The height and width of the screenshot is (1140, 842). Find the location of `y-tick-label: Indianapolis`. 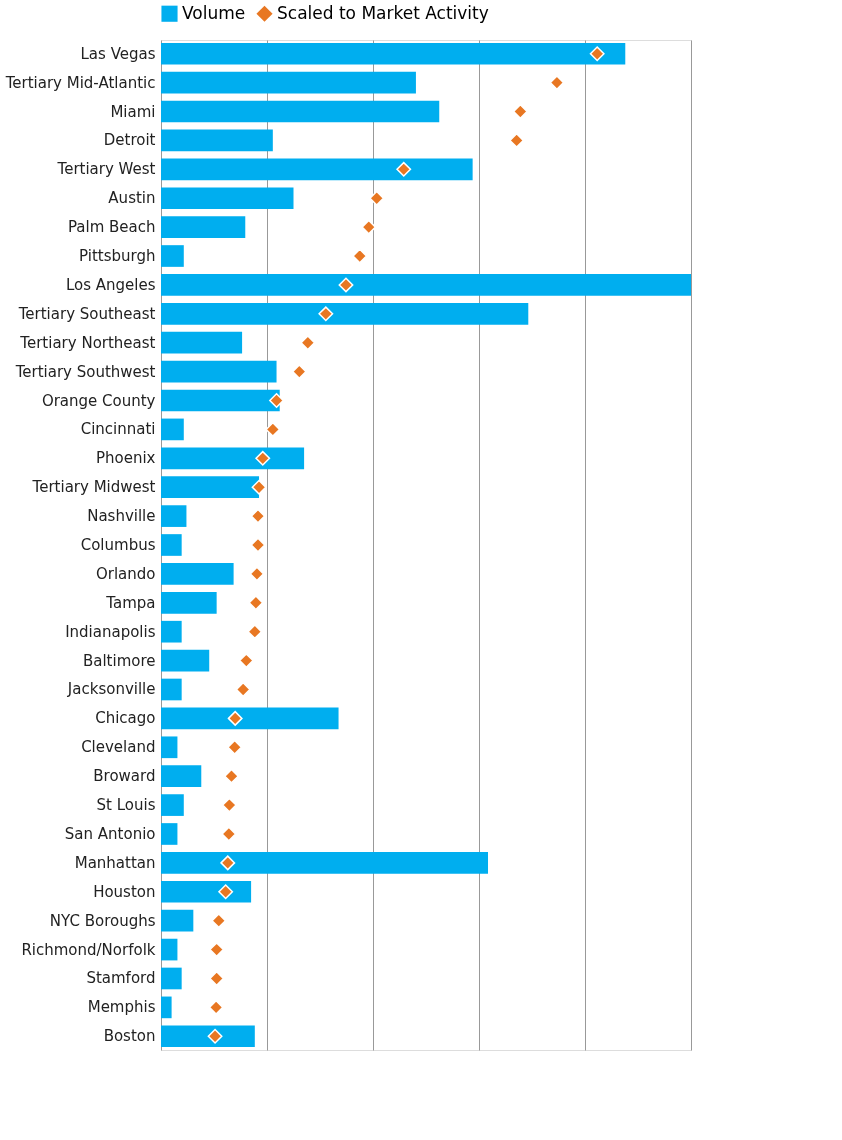

y-tick-label: Indianapolis is located at coordinates (110, 631).